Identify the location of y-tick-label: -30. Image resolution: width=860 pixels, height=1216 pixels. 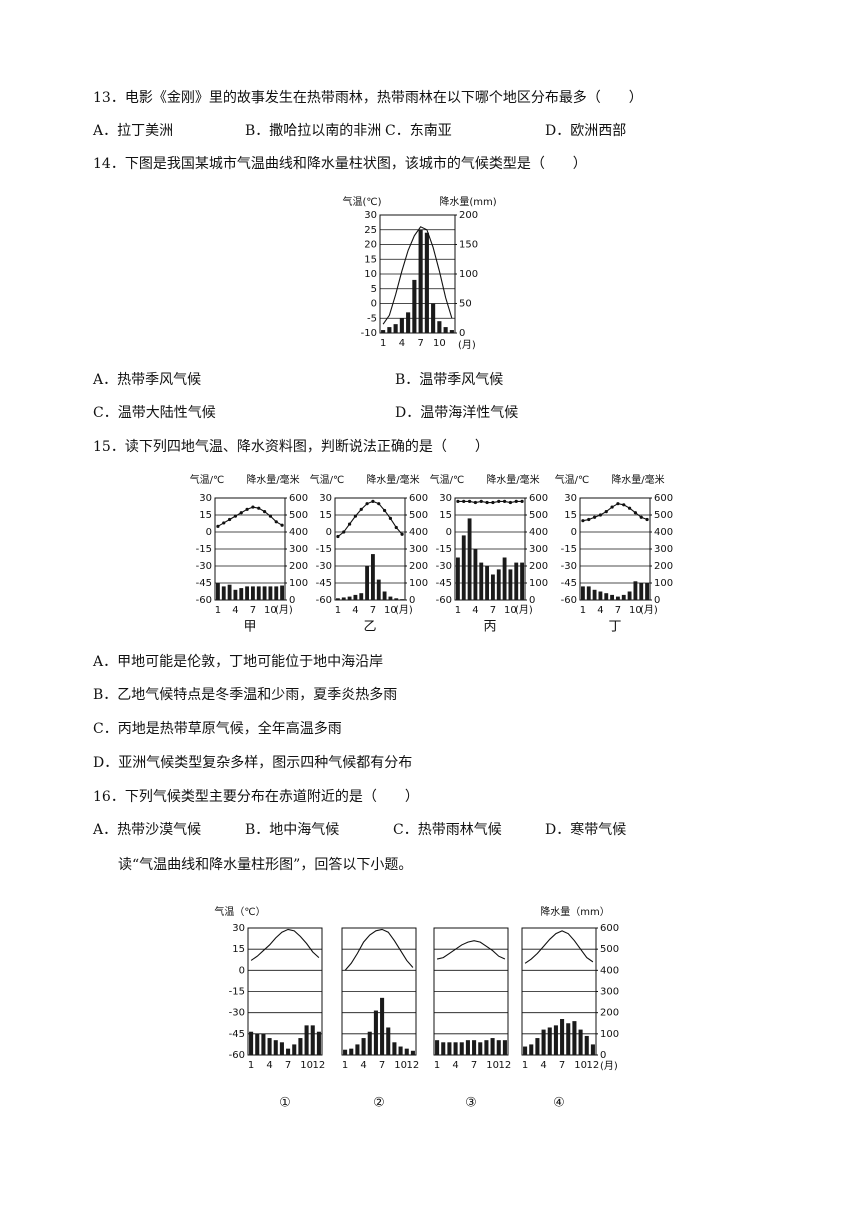
(569, 566).